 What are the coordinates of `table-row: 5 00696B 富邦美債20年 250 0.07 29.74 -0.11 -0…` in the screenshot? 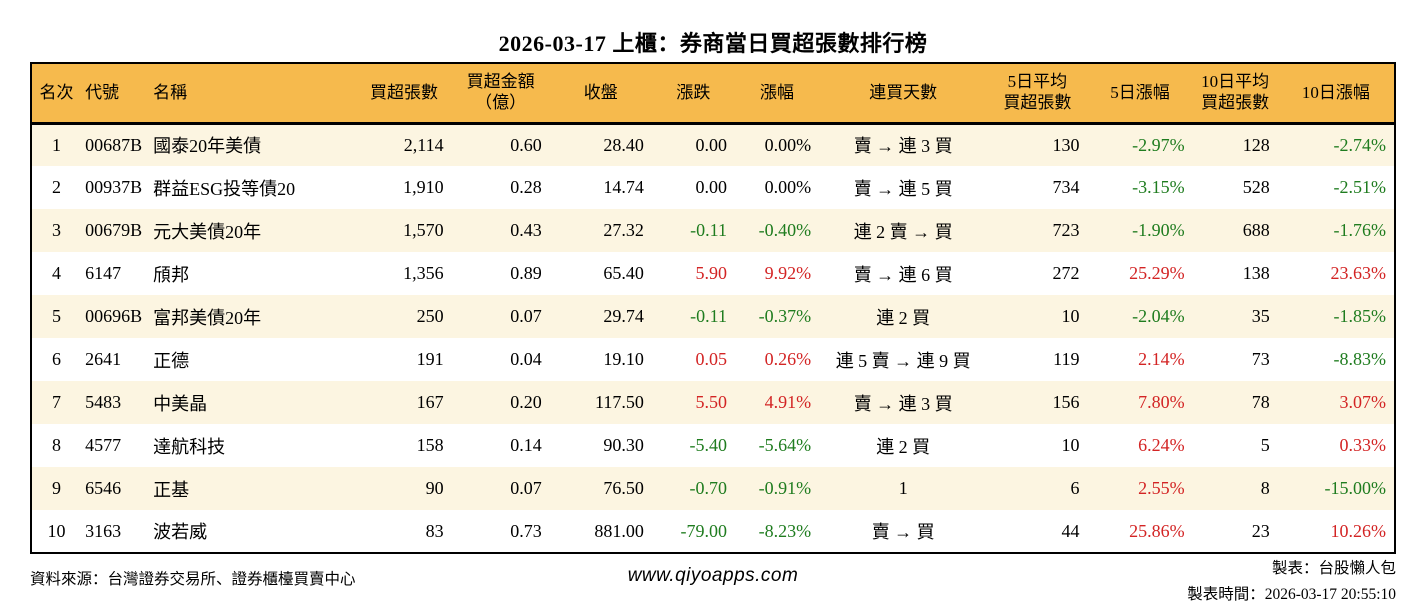 It's located at (713, 316).